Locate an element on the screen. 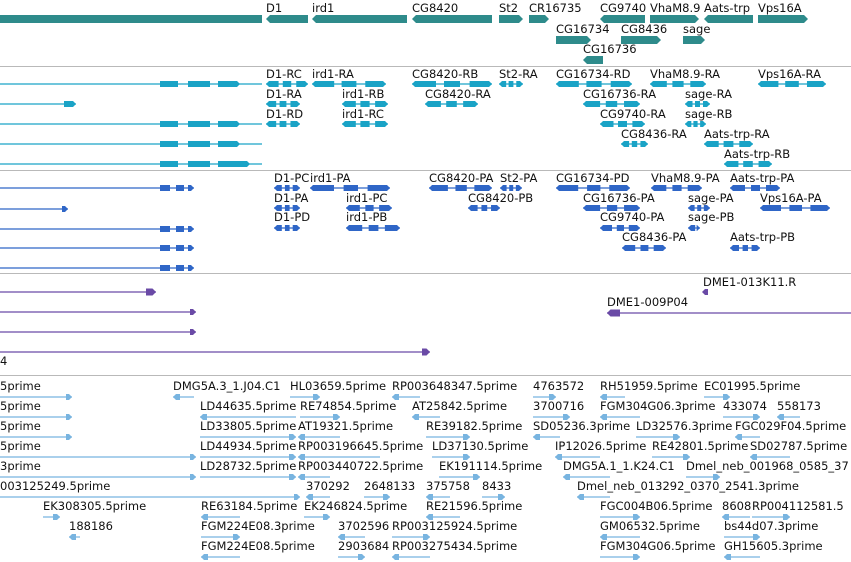  est-label: RE63184.5prime is located at coordinates (249, 506).